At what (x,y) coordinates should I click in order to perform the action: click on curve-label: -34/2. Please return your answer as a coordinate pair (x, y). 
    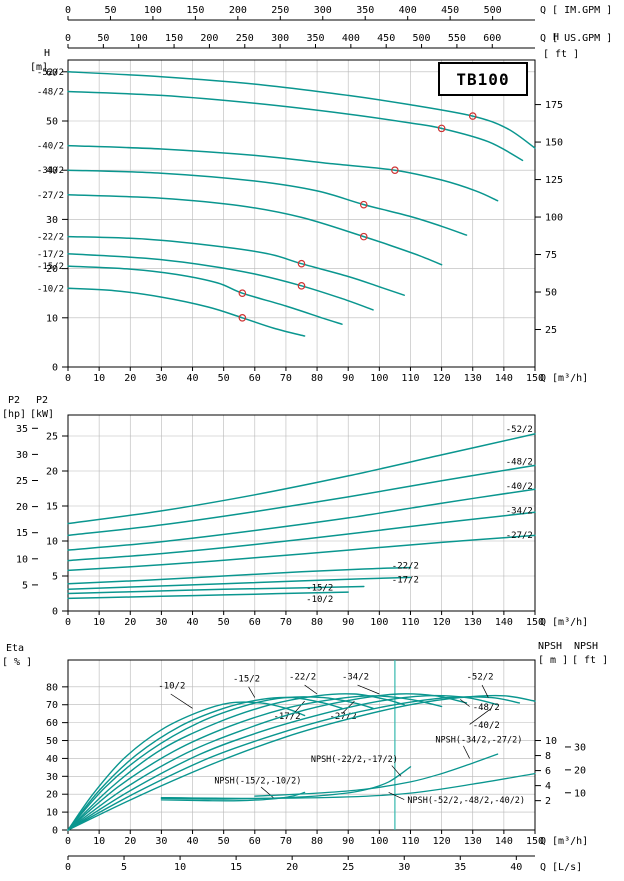
    Looking at the image, I should click on (519, 512).